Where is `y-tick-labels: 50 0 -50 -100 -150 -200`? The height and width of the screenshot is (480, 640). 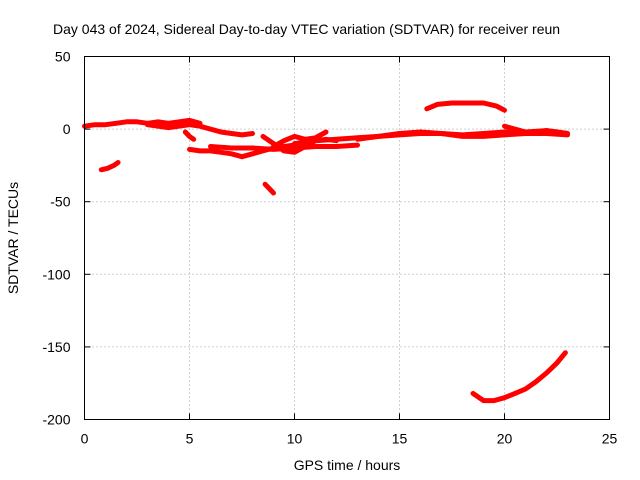 y-tick-labels: 50 0 -50 -100 -150 -200 is located at coordinates (56, 238).